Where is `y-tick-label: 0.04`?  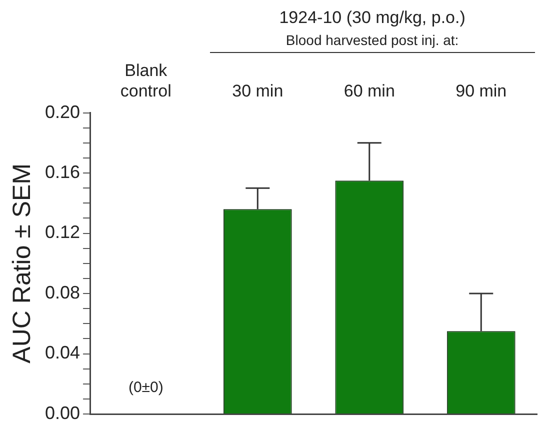 y-tick-label: 0.04 is located at coordinates (62, 352).